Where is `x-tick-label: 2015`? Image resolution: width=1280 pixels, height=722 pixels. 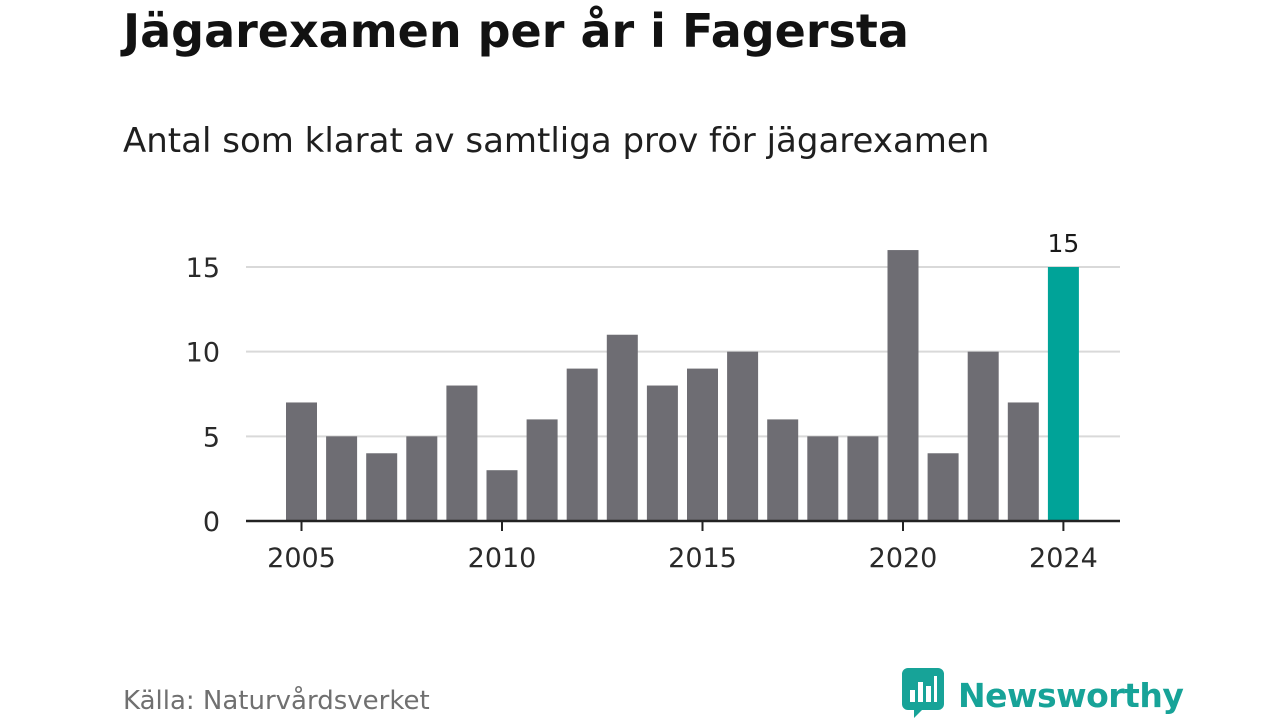
x-tick-label: 2015 is located at coordinates (702, 558).